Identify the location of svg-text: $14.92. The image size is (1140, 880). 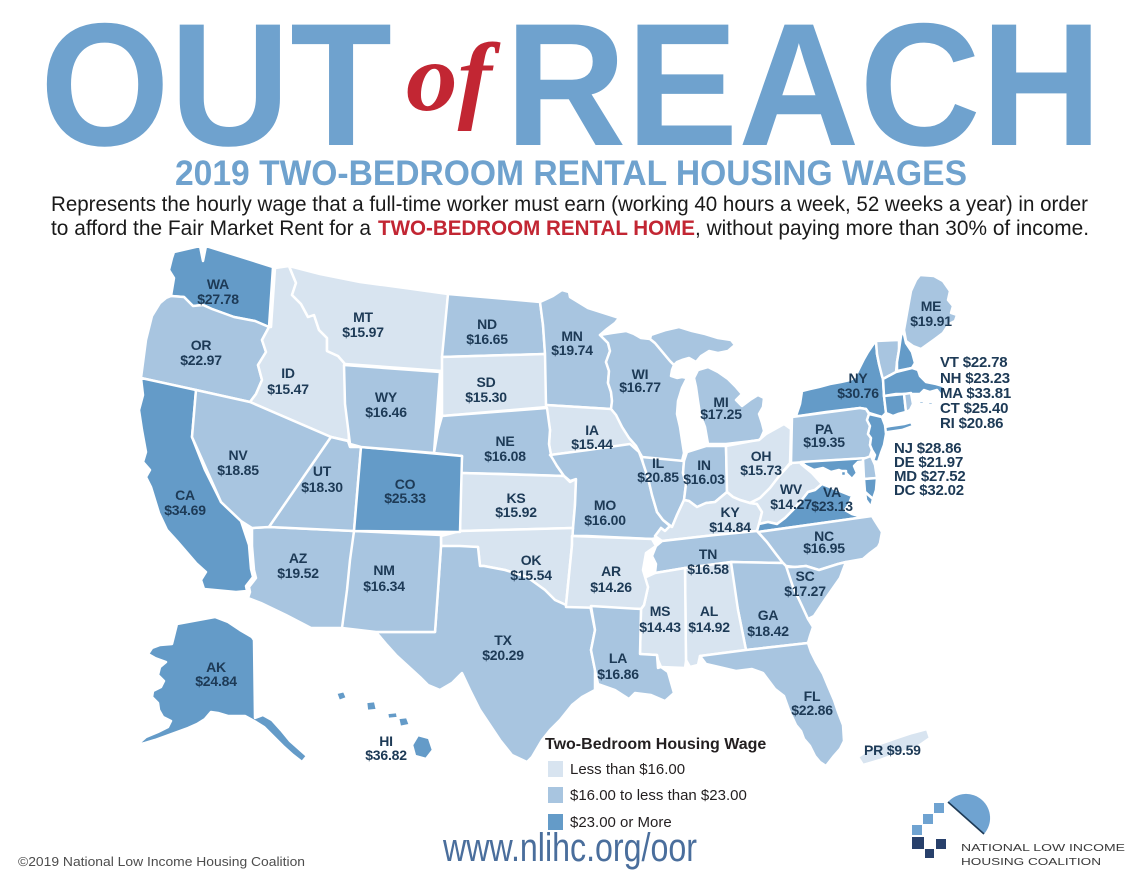
(709, 627).